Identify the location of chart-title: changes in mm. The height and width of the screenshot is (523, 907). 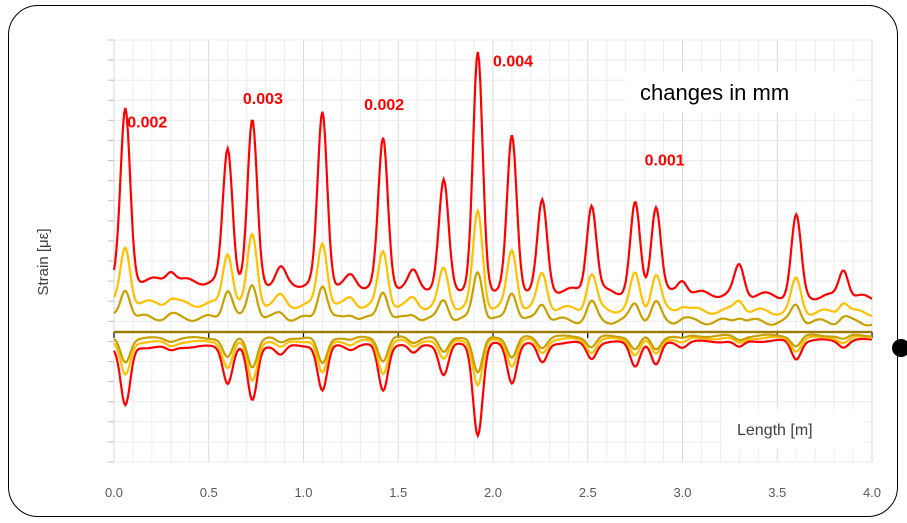
(714, 92).